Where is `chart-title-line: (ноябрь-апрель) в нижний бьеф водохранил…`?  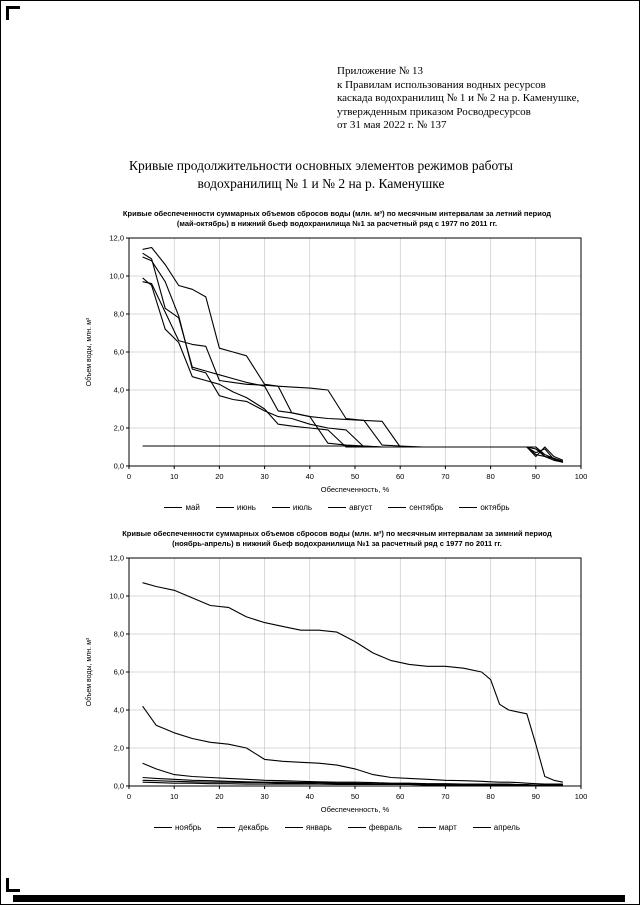
chart-title-line: (ноябрь-апрель) в нижний бьеф водохранил… is located at coordinates (337, 543).